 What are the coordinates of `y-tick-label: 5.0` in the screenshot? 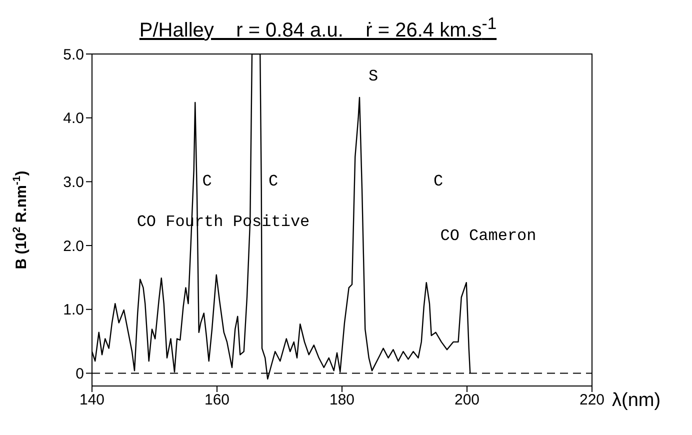 It's located at (73, 55).